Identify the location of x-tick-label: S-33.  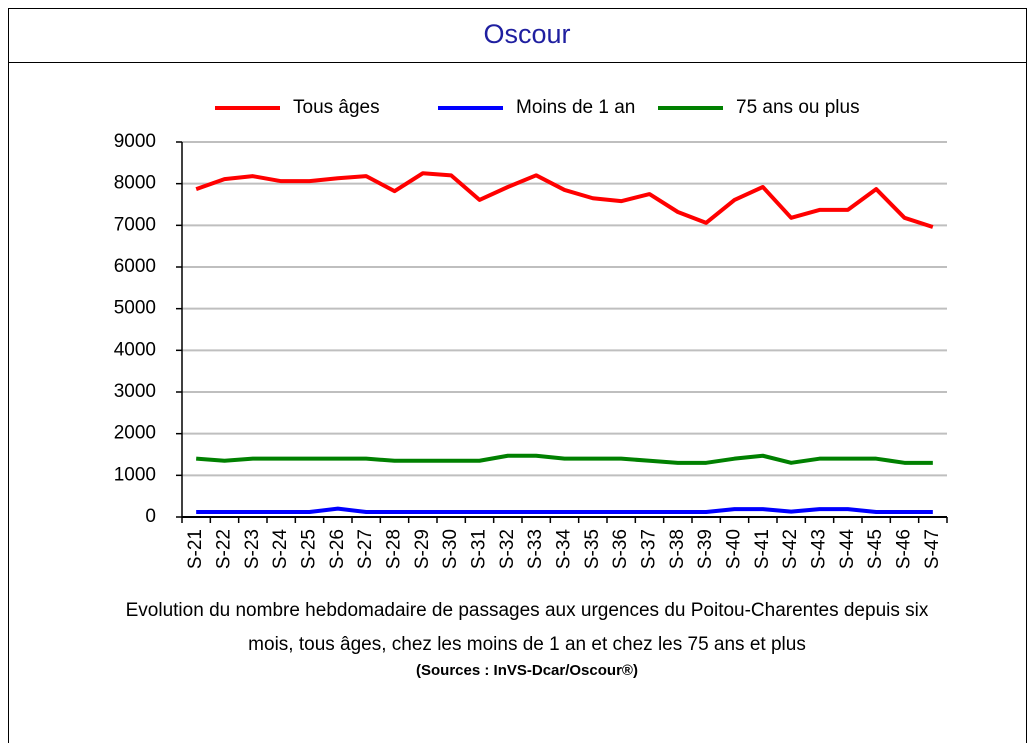
(535, 549).